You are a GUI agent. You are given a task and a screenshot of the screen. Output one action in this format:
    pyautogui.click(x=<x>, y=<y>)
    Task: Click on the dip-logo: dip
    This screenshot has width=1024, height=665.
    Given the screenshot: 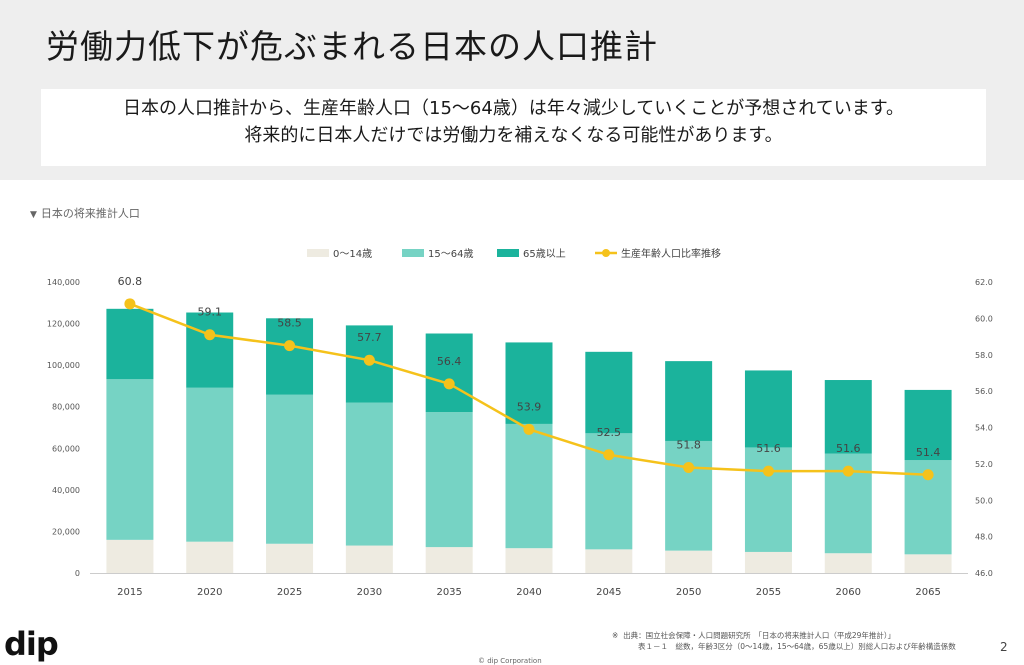 What is the action you would take?
    pyautogui.click(x=31, y=644)
    